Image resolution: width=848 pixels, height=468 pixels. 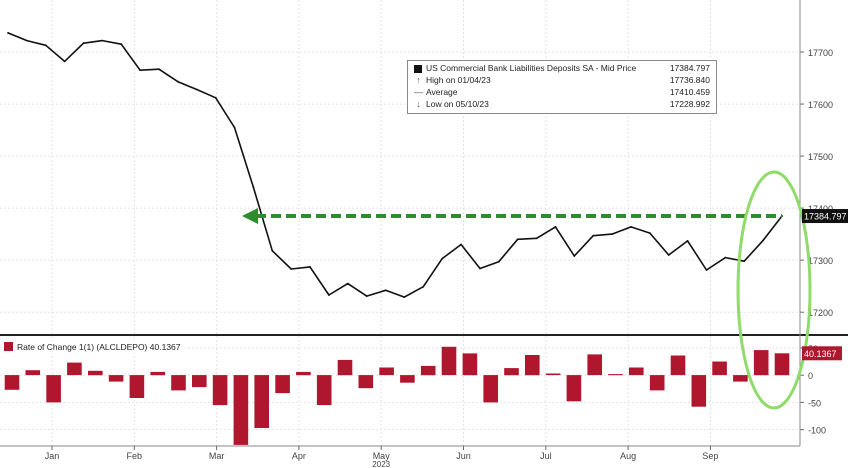 I want to click on x-month-label: Sep, so click(x=710, y=456).